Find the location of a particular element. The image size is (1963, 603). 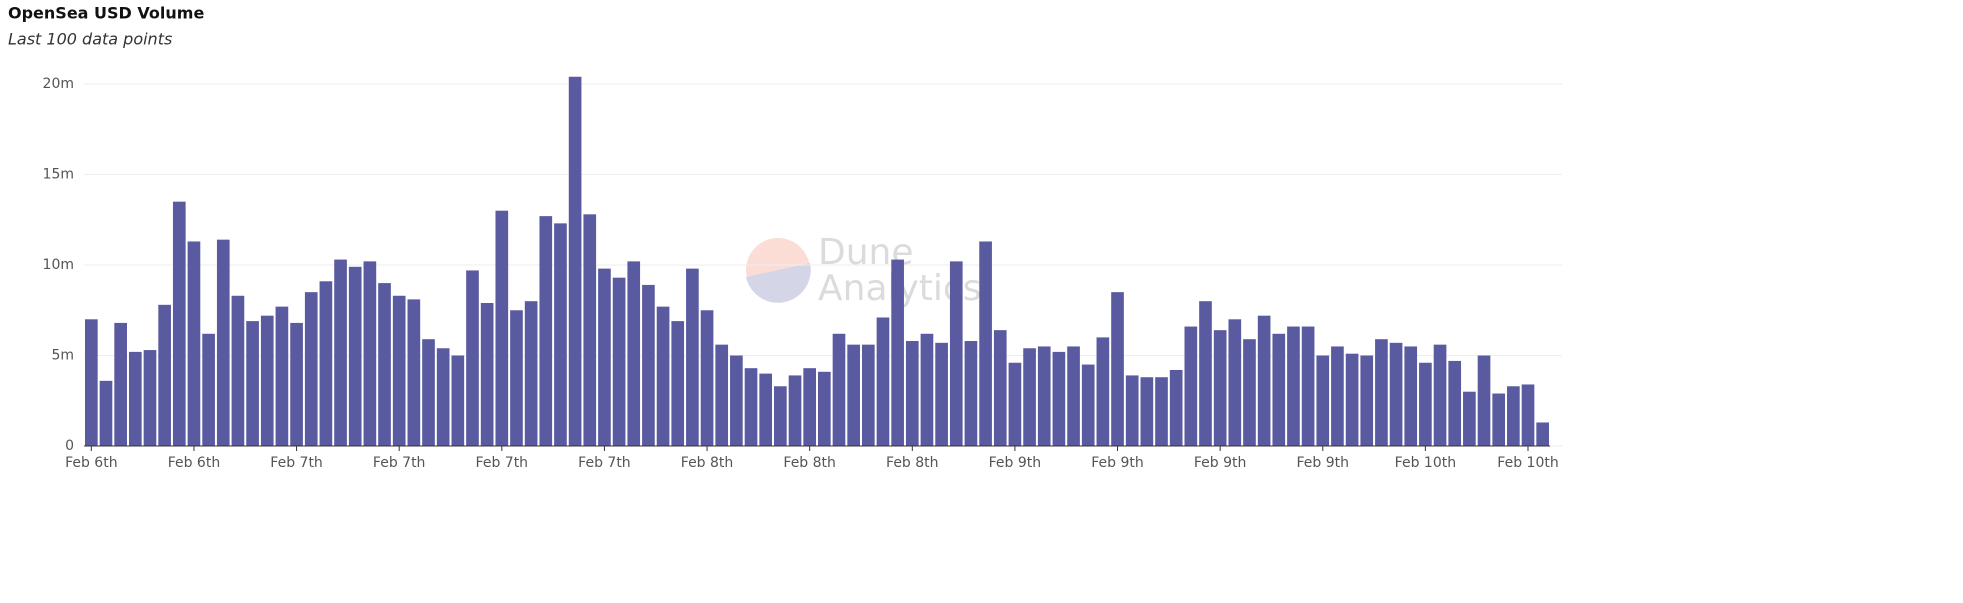

x-tick-label: Feb 10th is located at coordinates (1527, 463).